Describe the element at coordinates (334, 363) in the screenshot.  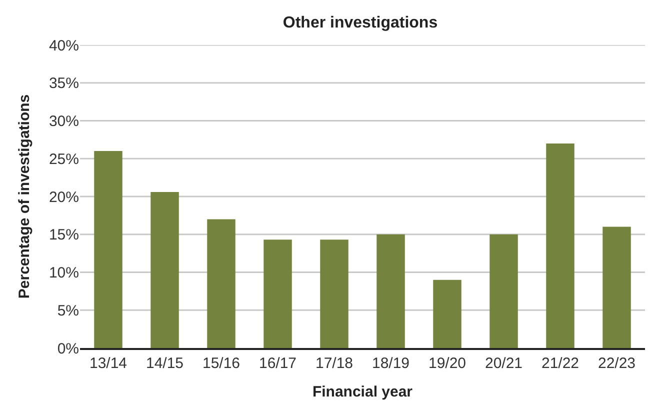
I see `x-tick-label: 17/18` at that location.